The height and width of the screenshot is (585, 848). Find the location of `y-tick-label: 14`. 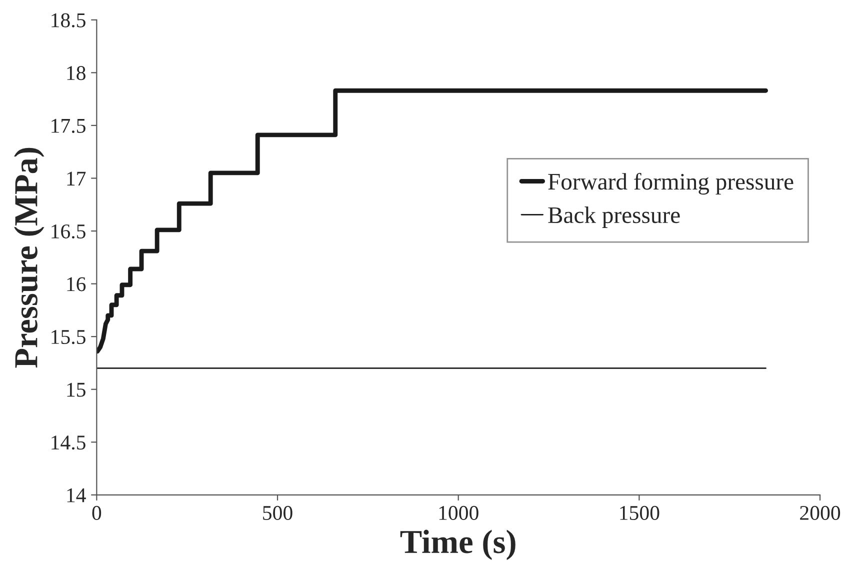

y-tick-label: 14 is located at coordinates (76, 495).